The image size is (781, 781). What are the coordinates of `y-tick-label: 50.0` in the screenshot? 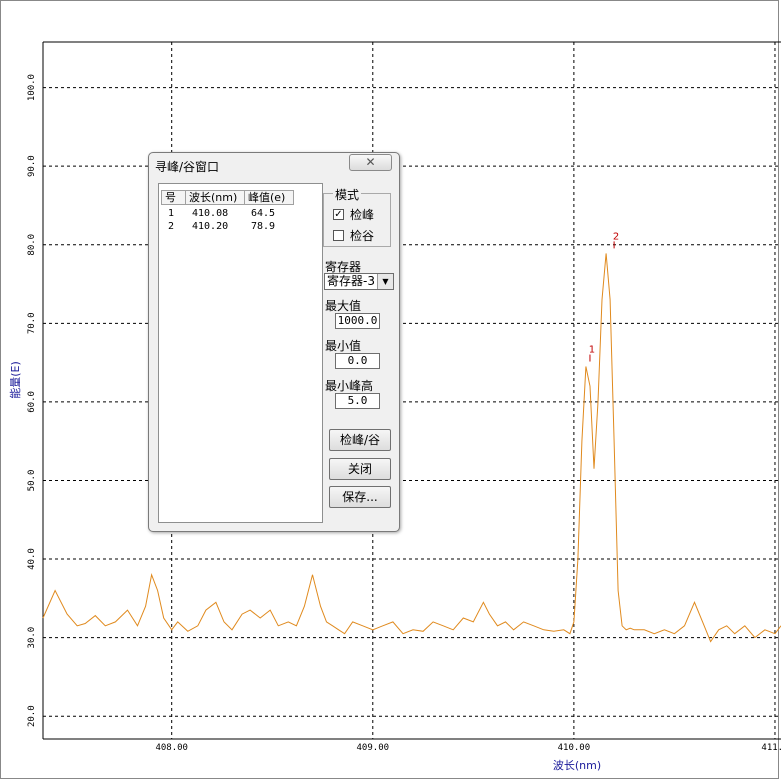 It's located at (32, 481).